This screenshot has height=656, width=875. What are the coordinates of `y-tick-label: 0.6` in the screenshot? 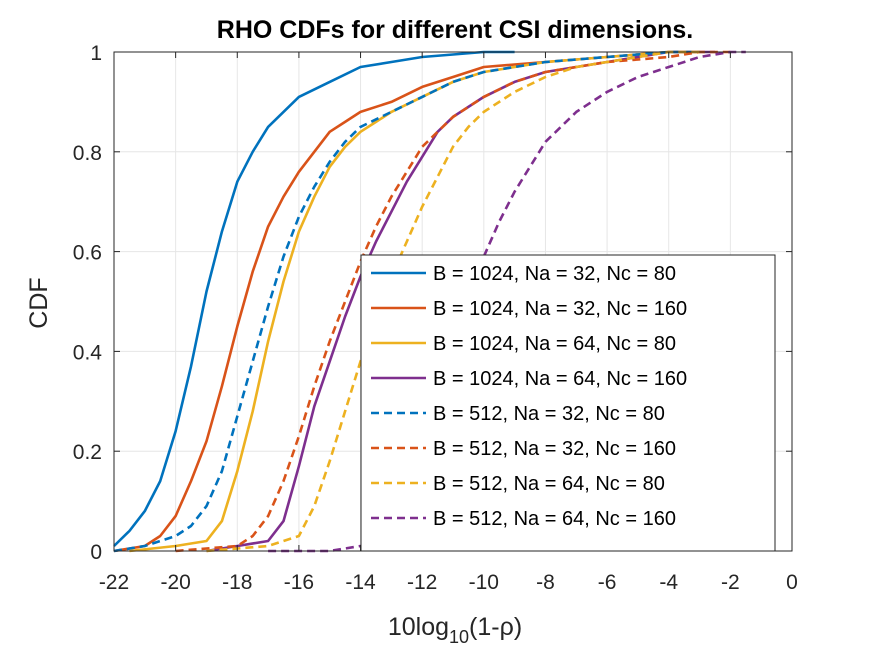 It's located at (87, 253).